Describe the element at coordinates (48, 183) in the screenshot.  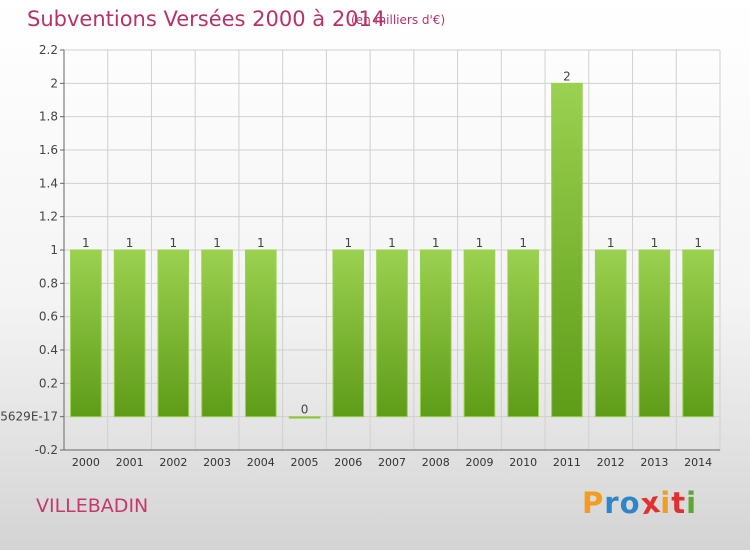
I see `y-tick-label: 1.4` at that location.